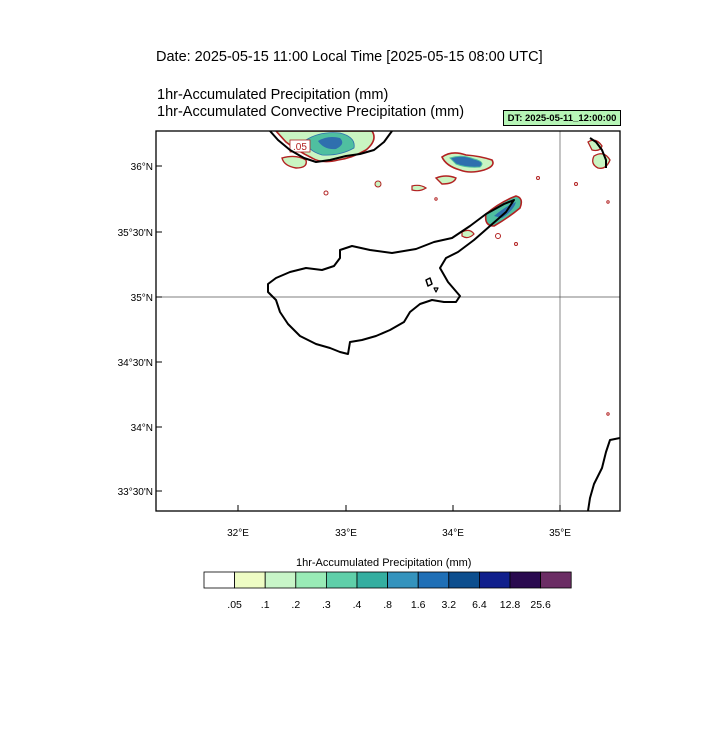 This screenshot has height=756, width=720. Describe the element at coordinates (326, 605) in the screenshot. I see `colorbar-label: .3` at that location.